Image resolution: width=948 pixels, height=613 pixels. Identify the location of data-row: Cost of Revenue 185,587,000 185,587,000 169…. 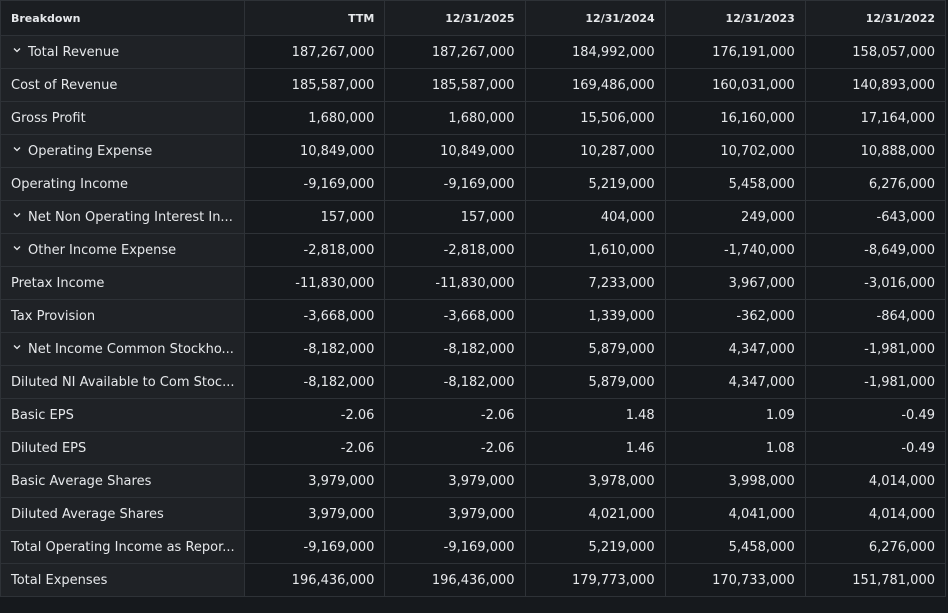
(473, 85).